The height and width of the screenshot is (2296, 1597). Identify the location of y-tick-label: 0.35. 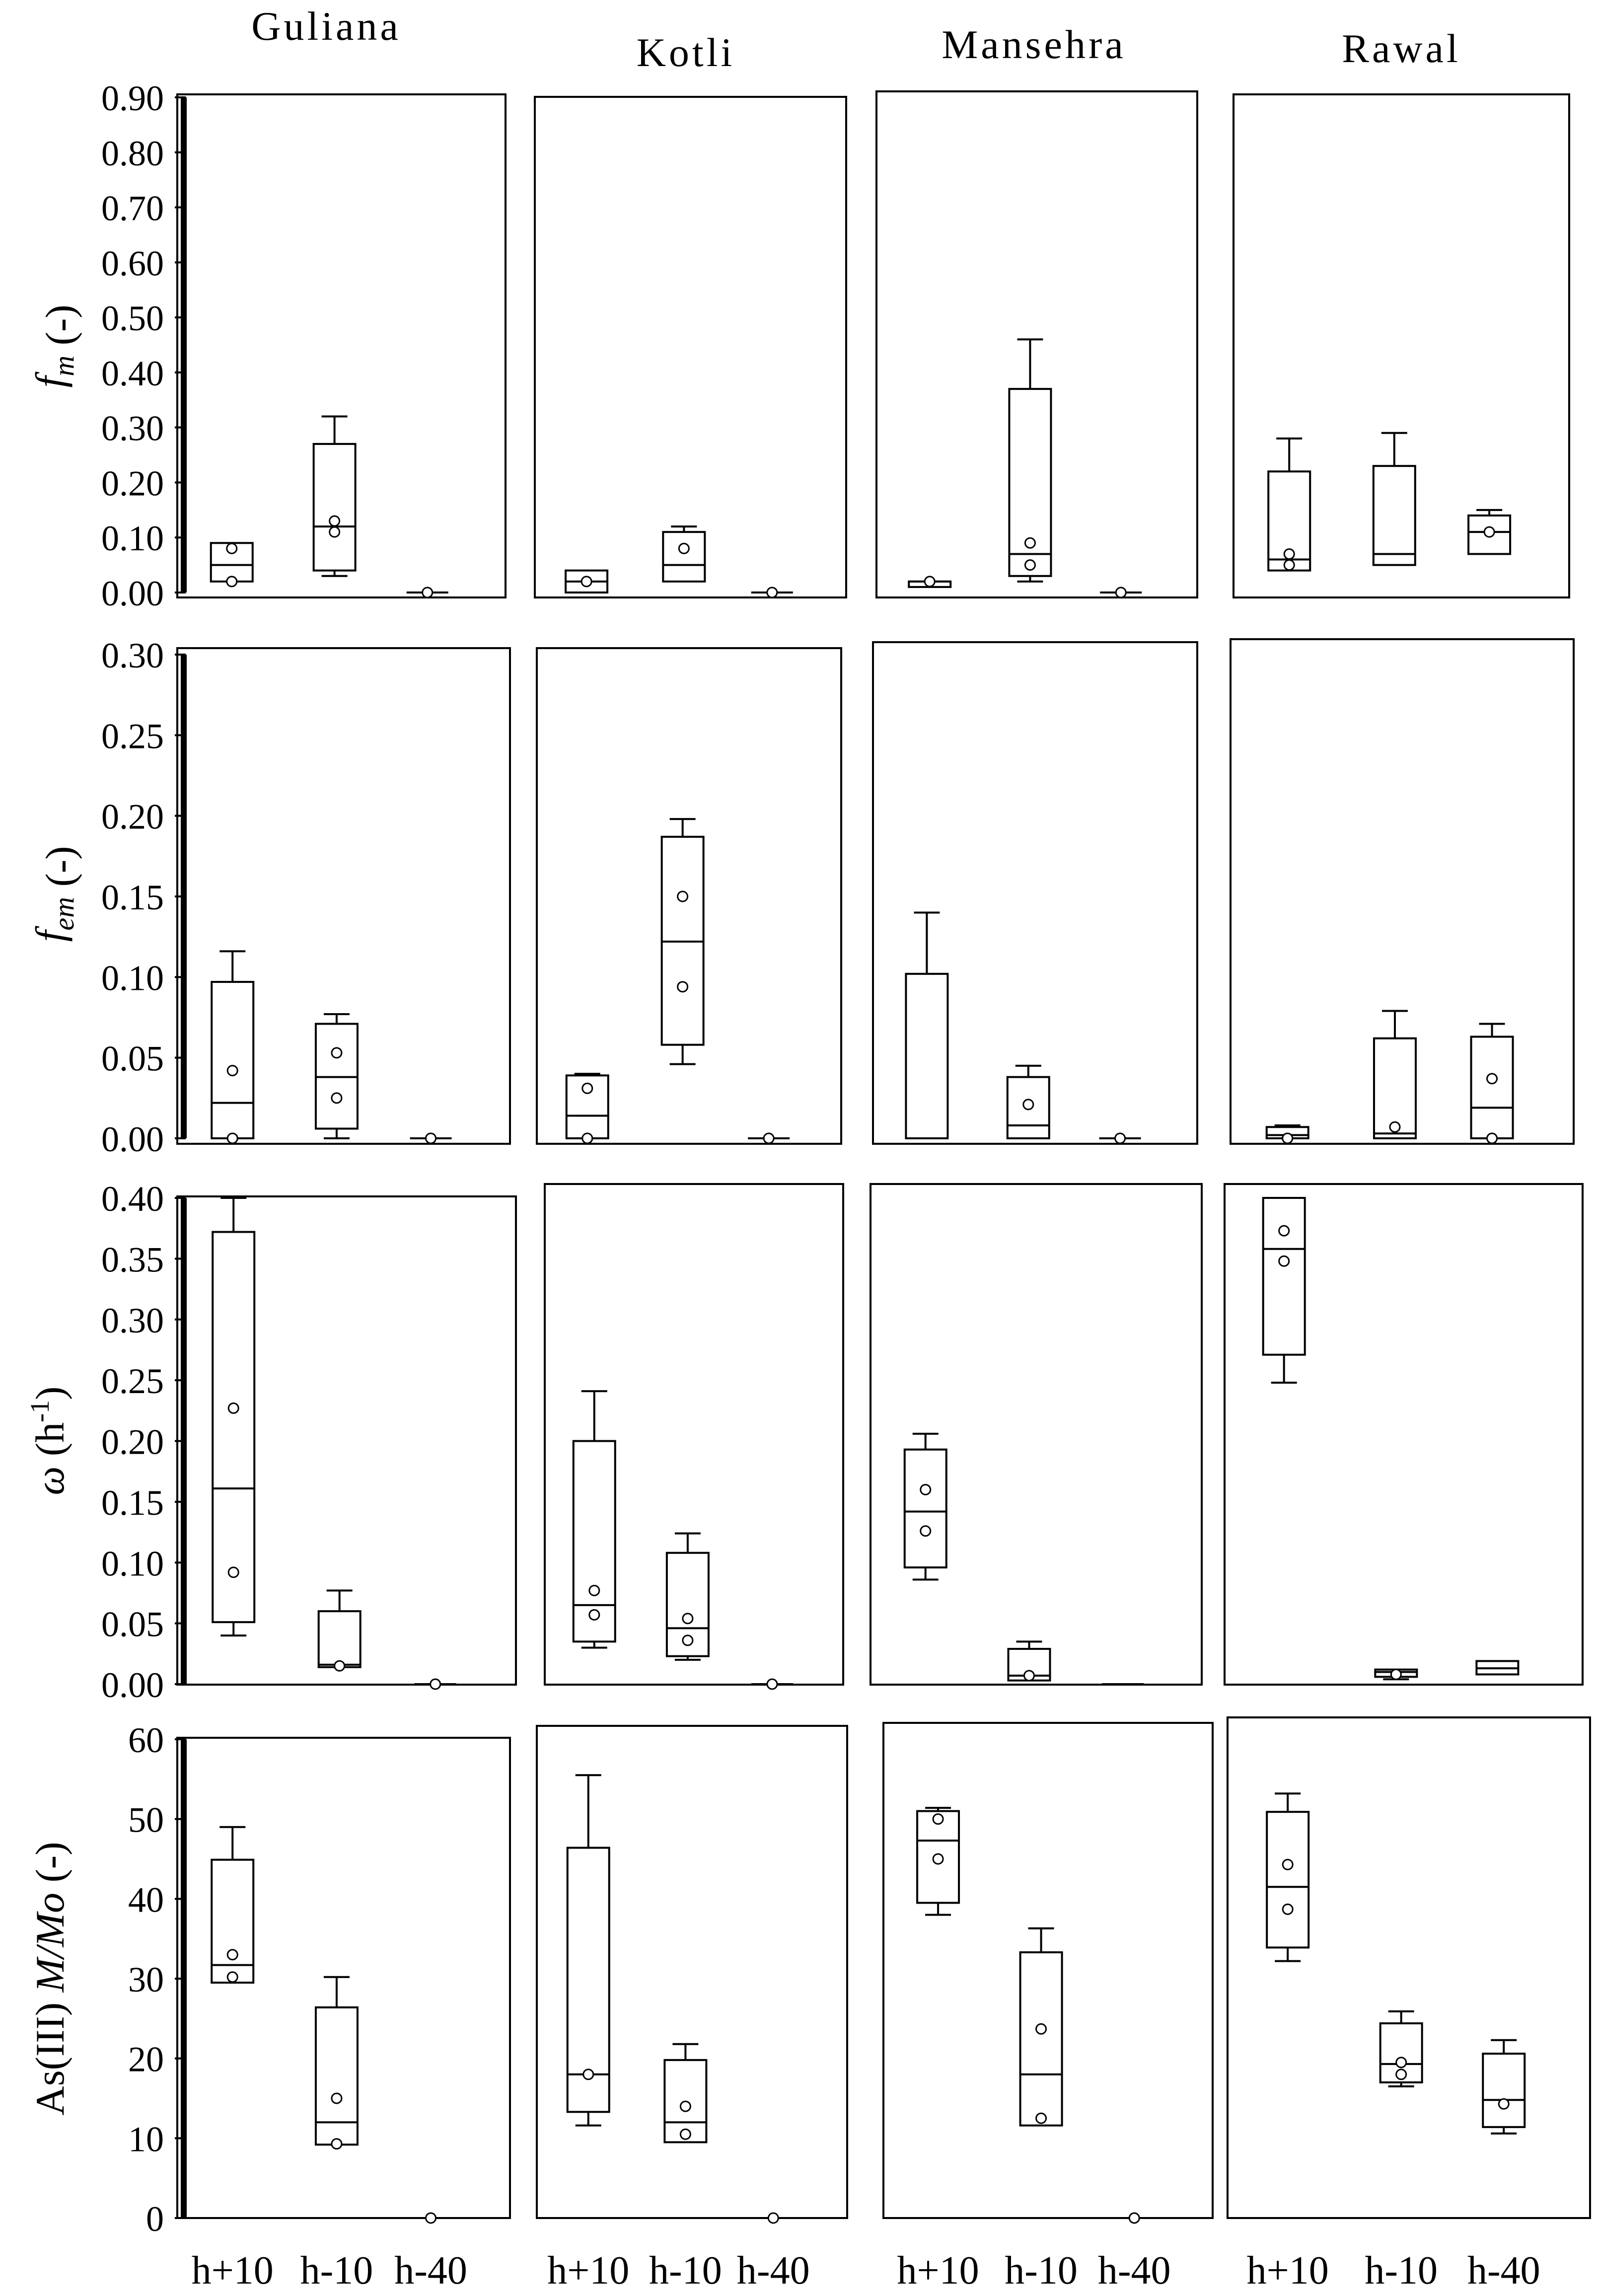
(132, 1259).